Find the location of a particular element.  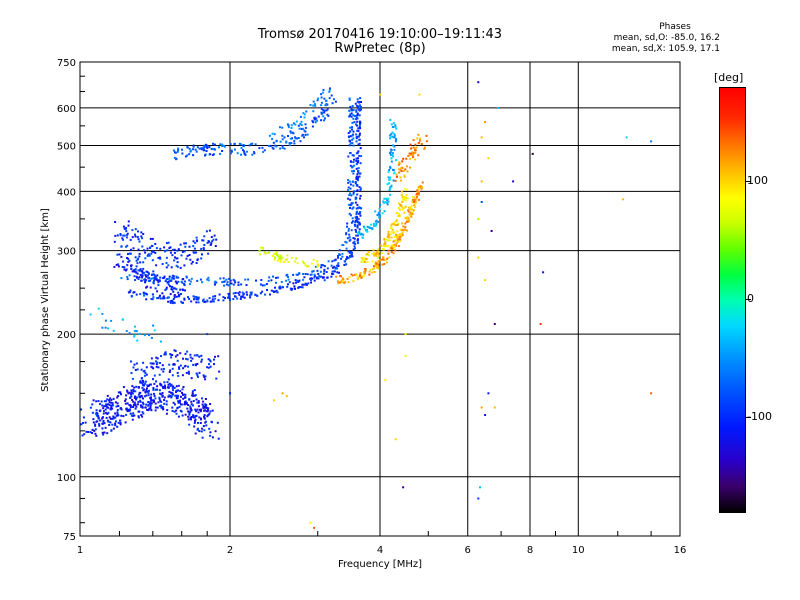

colorbar-tick is located at coordinates (748, 417).